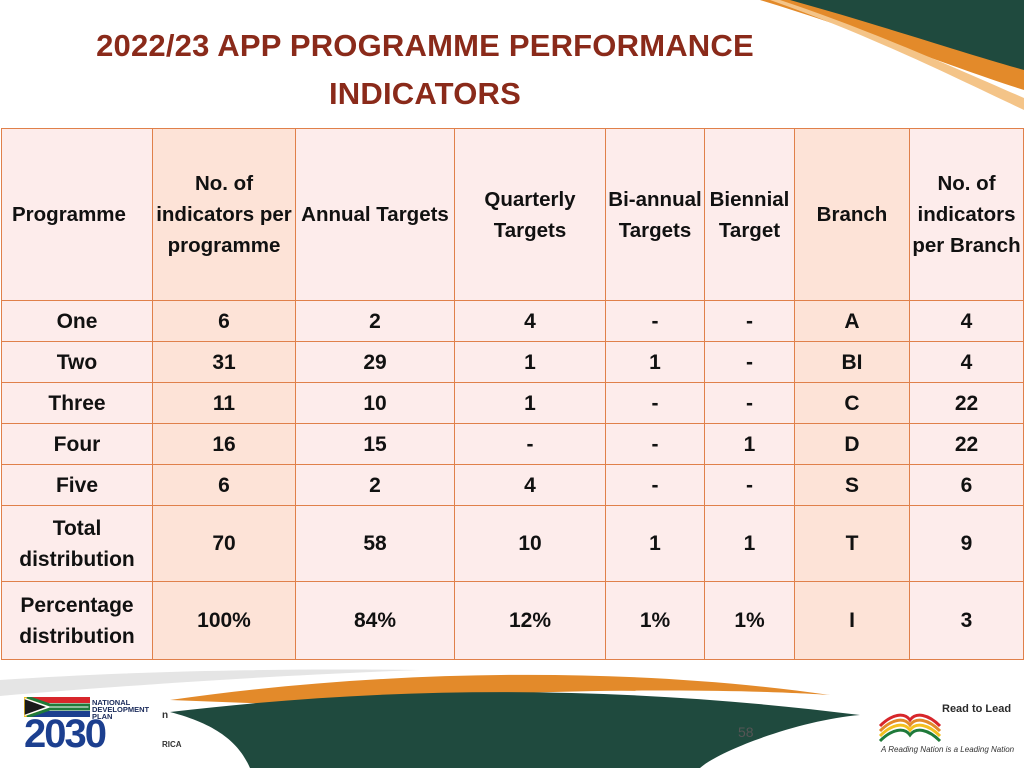 The width and height of the screenshot is (1024, 768). Describe the element at coordinates (224, 620) in the screenshot. I see `cell-indicators: 100%` at that location.